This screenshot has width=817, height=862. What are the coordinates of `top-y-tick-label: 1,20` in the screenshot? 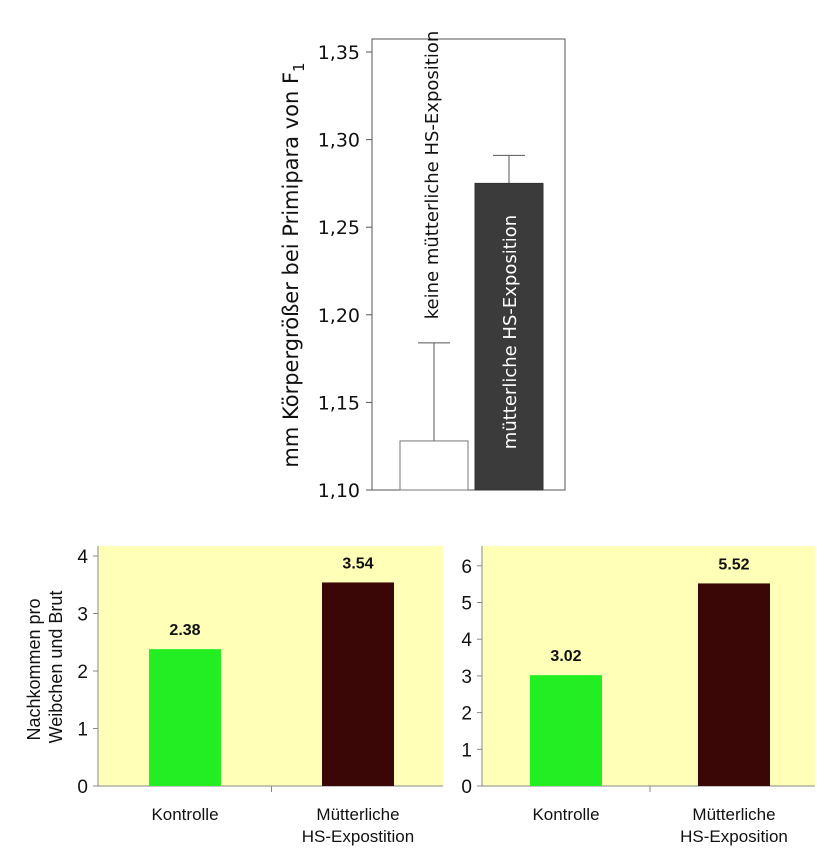 It's located at (339, 316).